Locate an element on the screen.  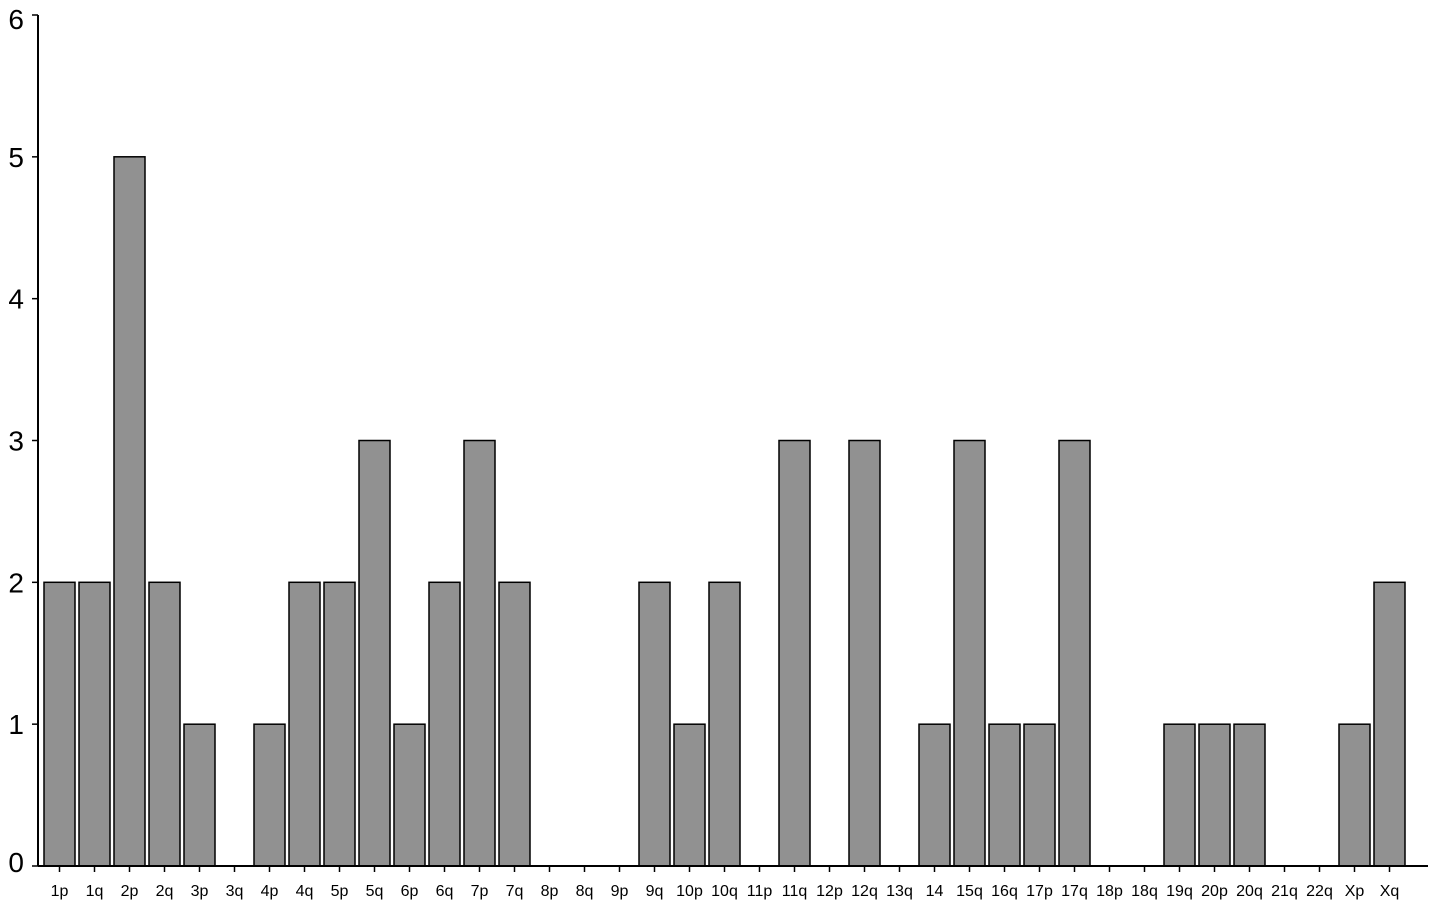
x-tick-label: 5p is located at coordinates (340, 891).